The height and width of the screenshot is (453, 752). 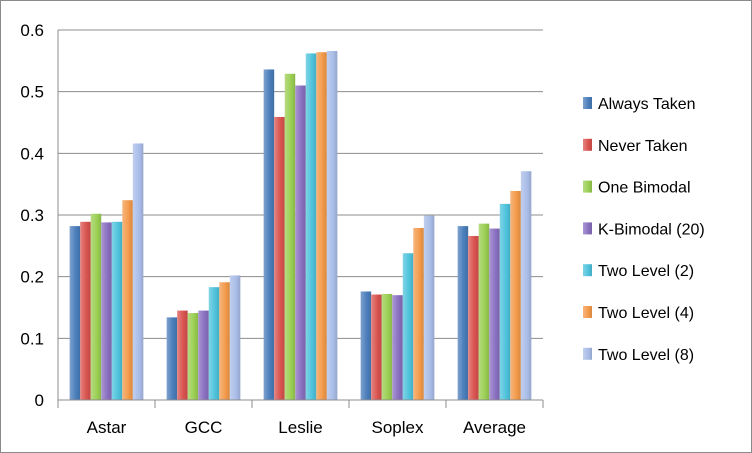 What do you see at coordinates (646, 271) in the screenshot?
I see `legend-label: Two Level (2)` at bounding box center [646, 271].